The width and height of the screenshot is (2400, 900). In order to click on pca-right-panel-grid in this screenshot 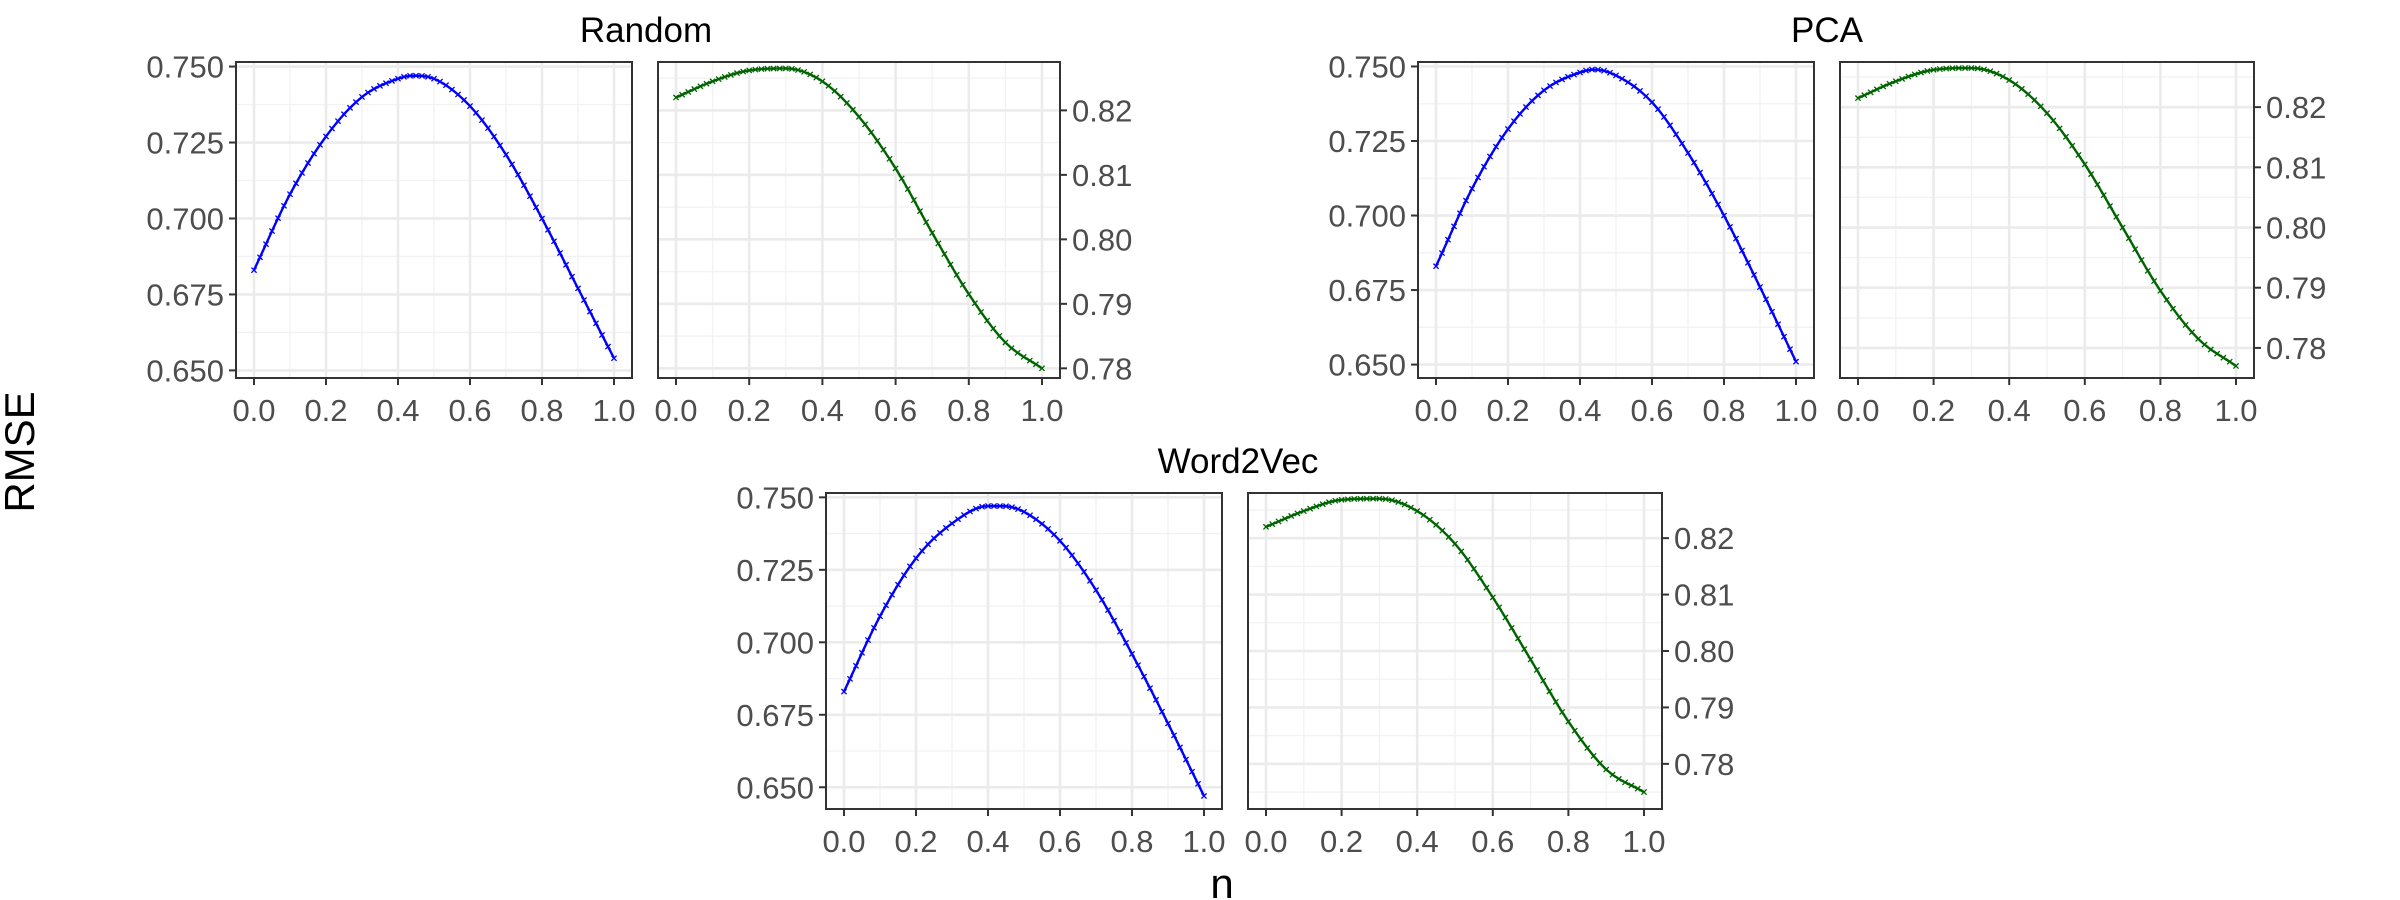, I will do `click(2047, 220)`.